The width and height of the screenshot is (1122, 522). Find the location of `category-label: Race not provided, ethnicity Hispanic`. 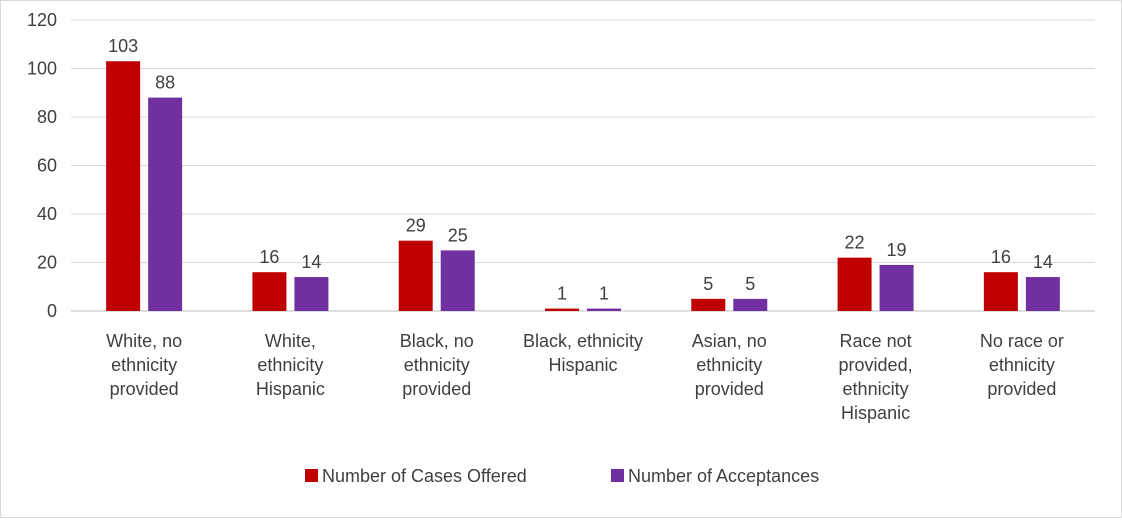

category-label: Race not provided, ethnicity Hispanic is located at coordinates (876, 377).